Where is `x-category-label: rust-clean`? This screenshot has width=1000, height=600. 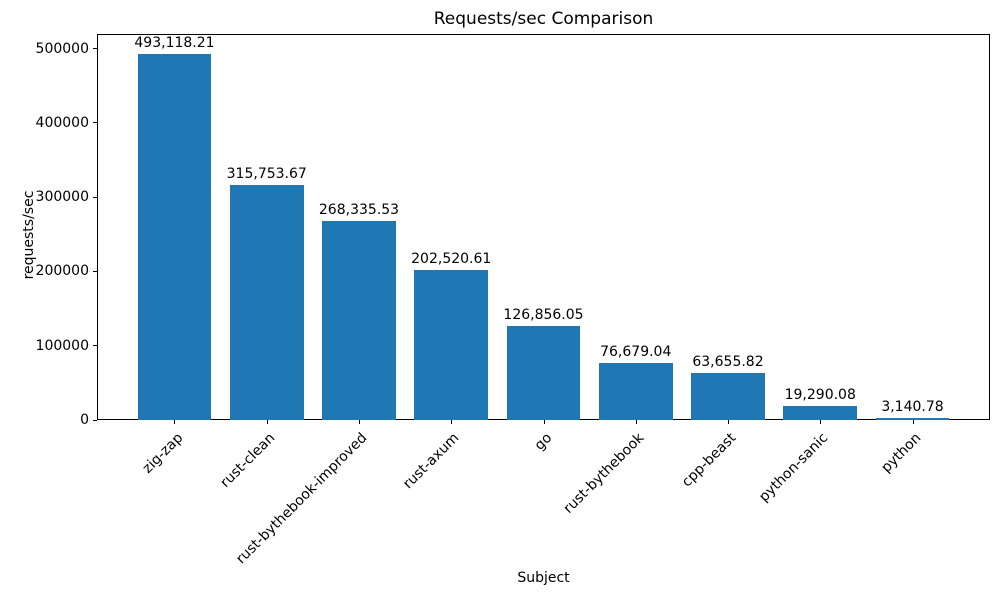
x-category-label: rust-clean is located at coordinates (248, 460).